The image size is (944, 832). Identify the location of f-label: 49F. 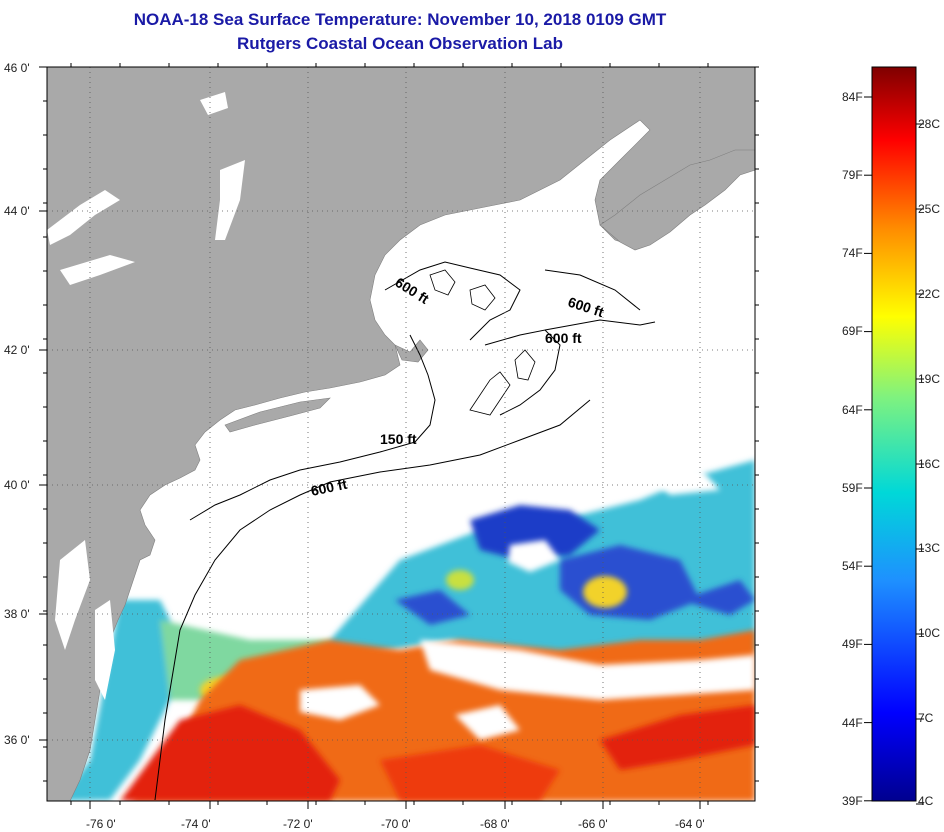
(852, 644).